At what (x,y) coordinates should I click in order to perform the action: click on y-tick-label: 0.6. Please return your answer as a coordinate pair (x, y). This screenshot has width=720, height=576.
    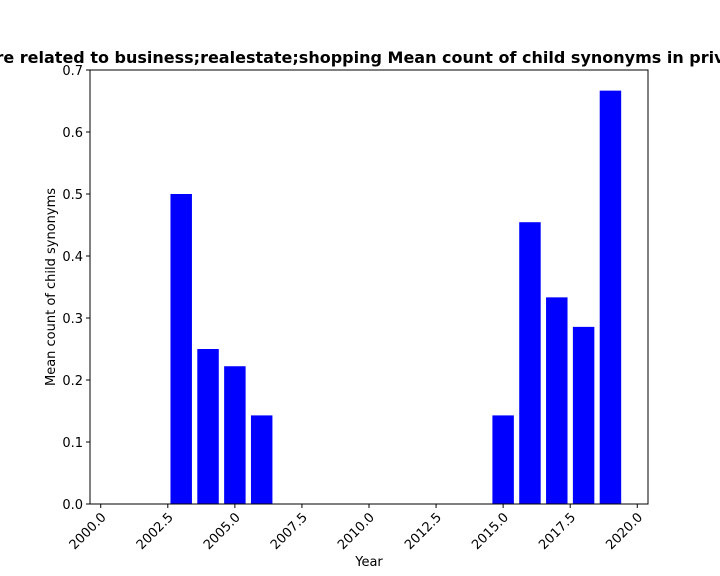
    Looking at the image, I should click on (72, 133).